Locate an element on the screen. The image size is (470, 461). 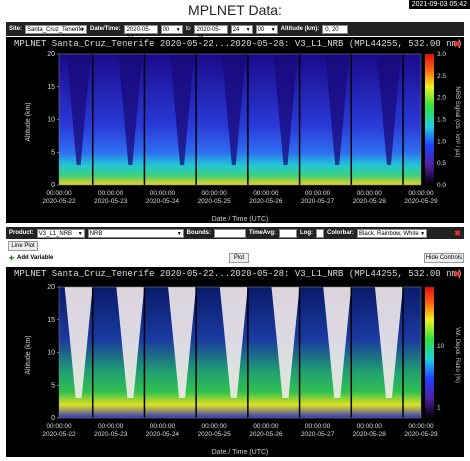
colorbar-select: Black, Rainbow, White is located at coordinates (392, 233).